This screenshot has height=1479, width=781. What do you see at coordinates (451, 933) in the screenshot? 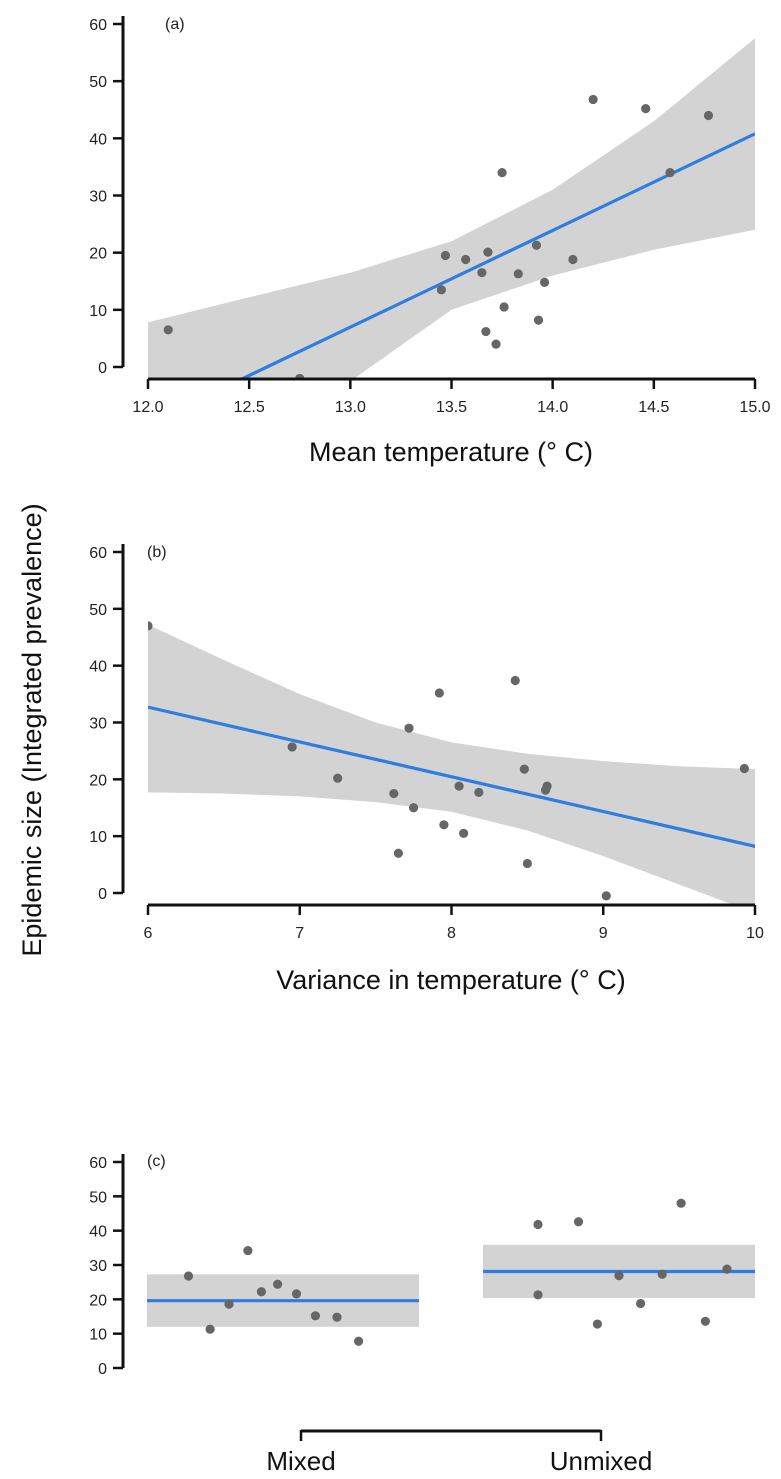
I see `x-tick-label: 8` at bounding box center [451, 933].